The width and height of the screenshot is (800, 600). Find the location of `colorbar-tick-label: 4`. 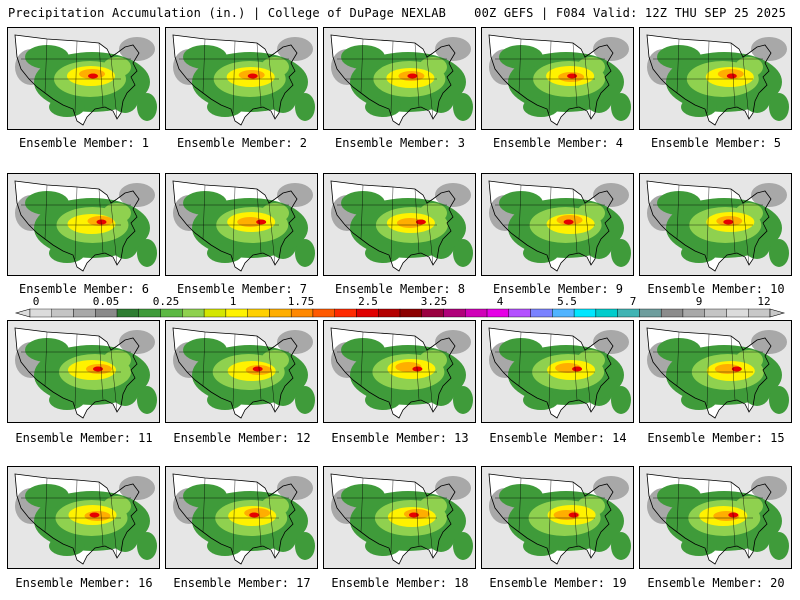

colorbar-tick-label: 4 is located at coordinates (500, 301).